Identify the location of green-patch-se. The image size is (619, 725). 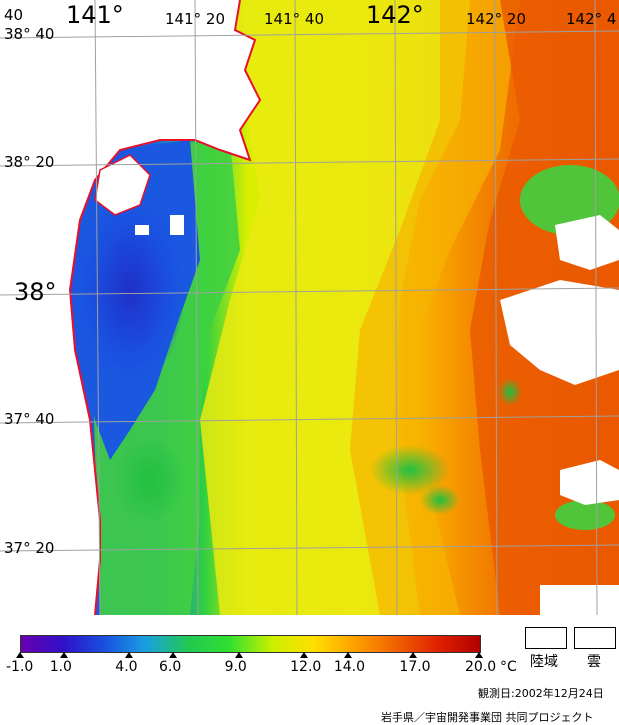
(585, 515).